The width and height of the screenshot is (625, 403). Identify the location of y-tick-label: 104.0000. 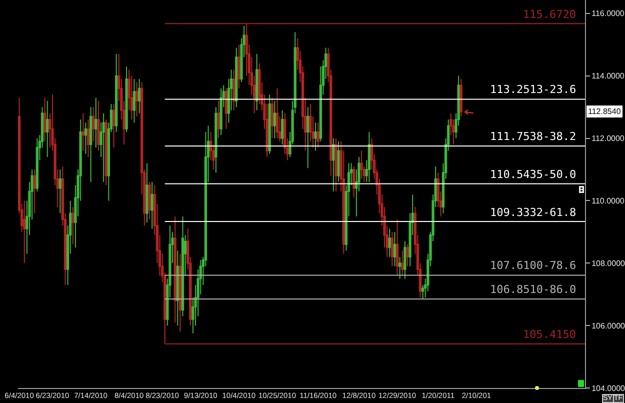
(608, 388).